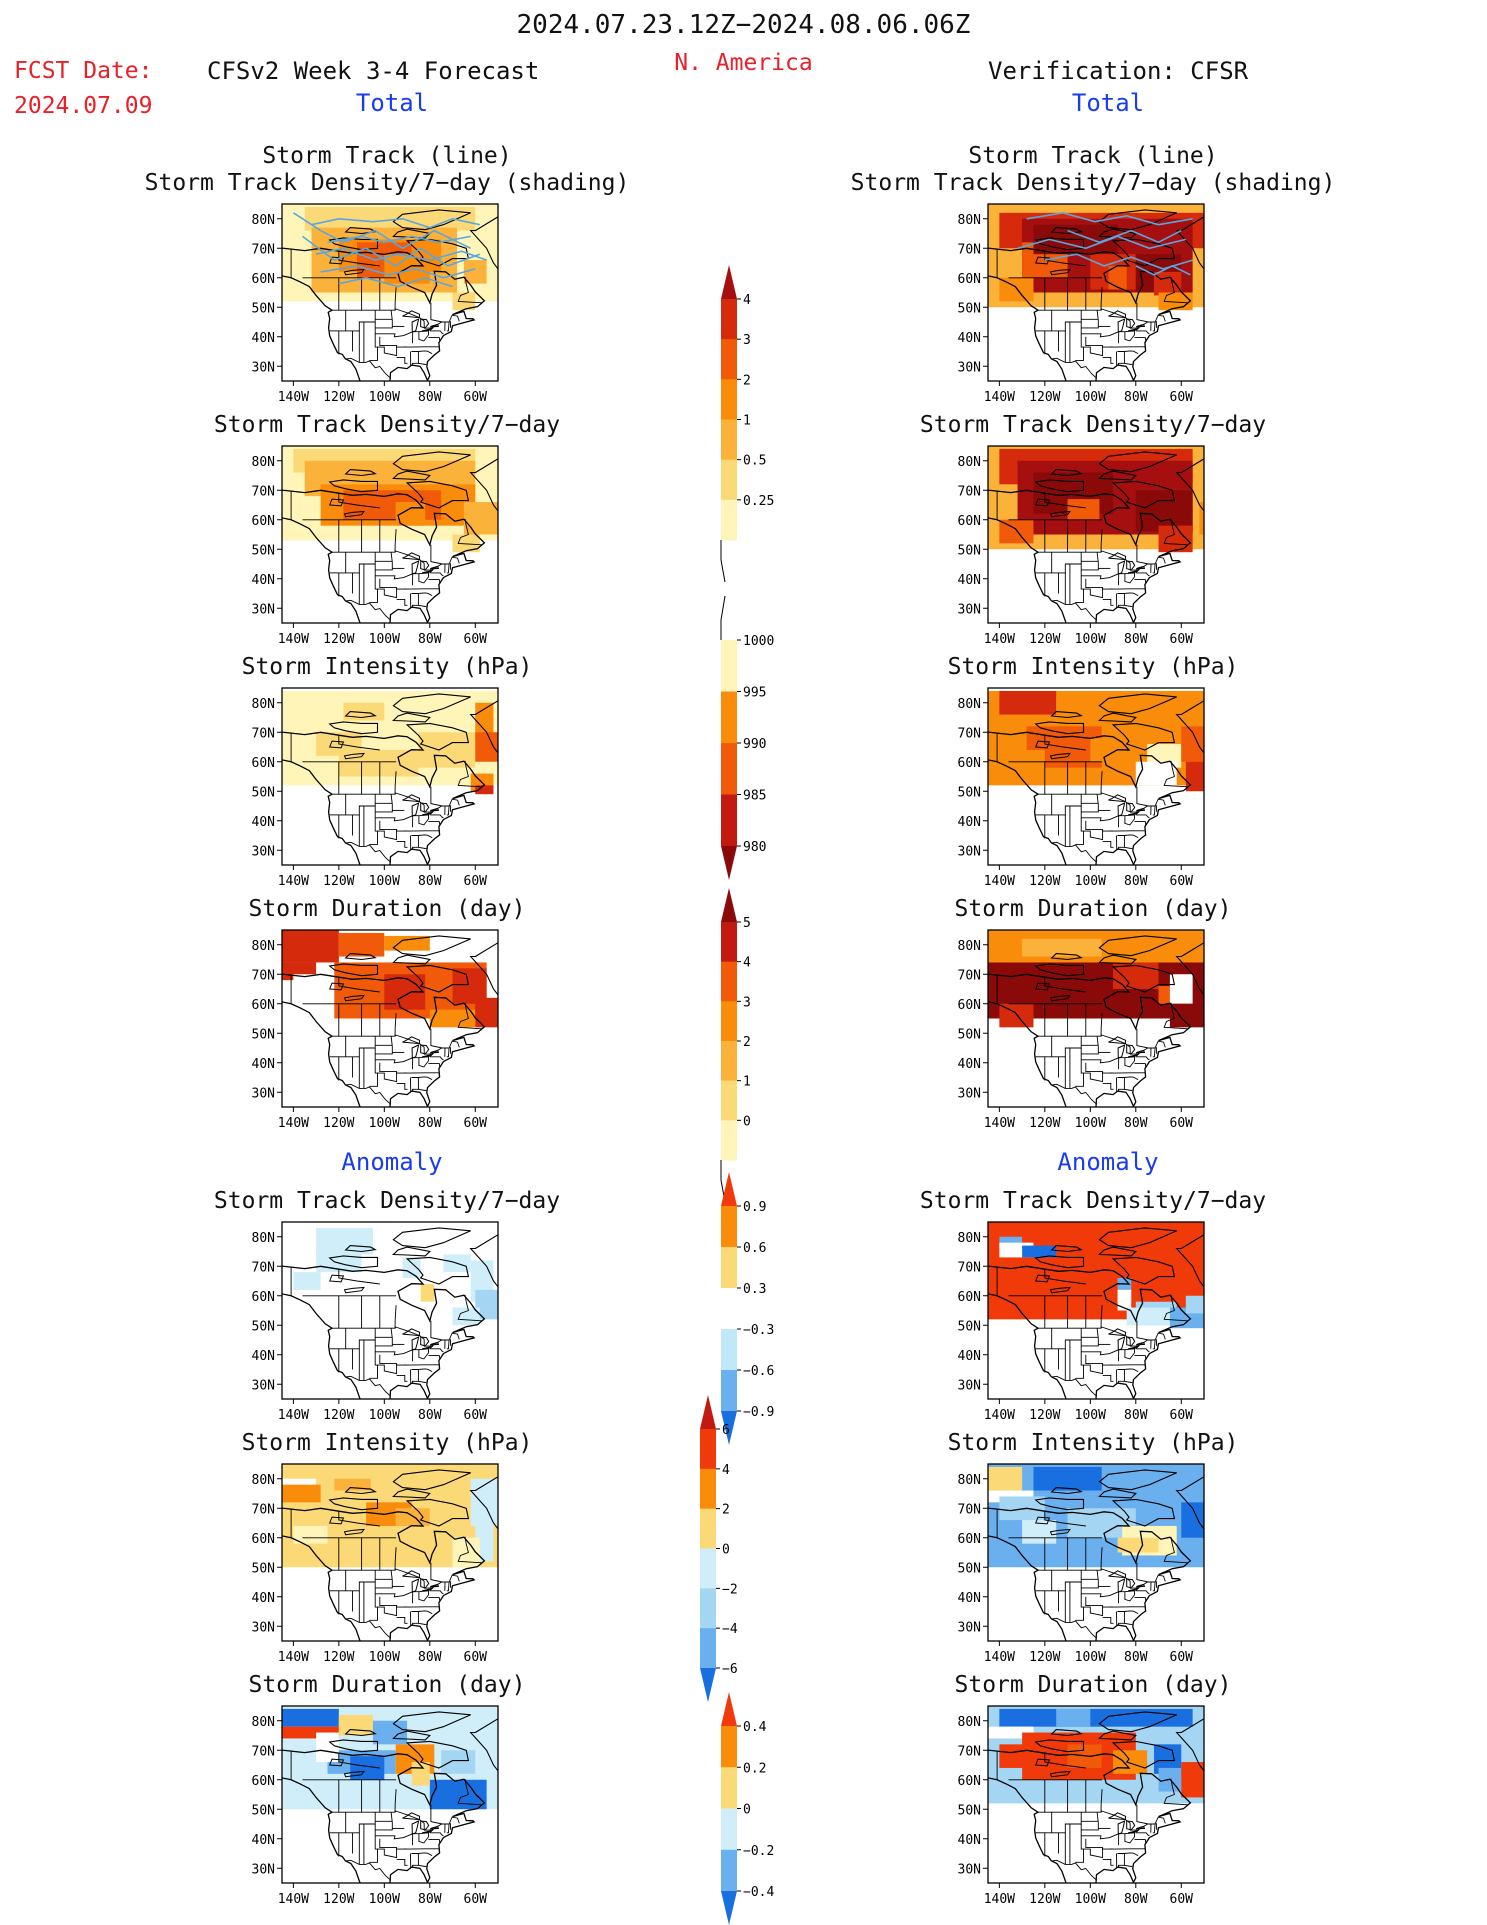 The image size is (1487, 1925). Describe the element at coordinates (747, 1042) in the screenshot. I see `colorbar-label: 2` at that location.